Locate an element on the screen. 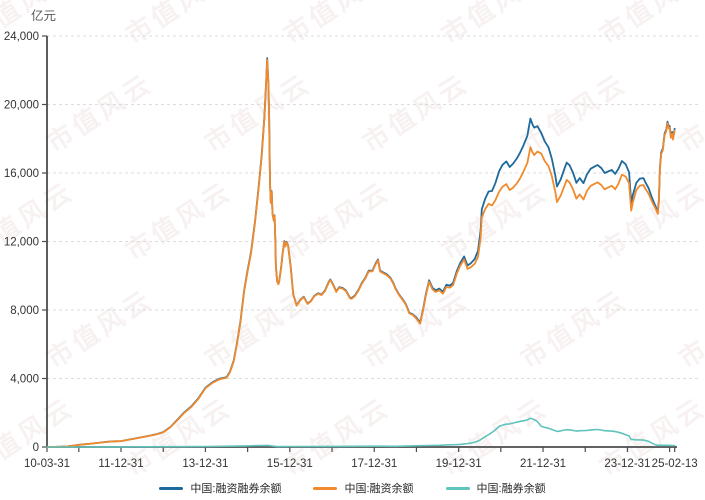  x-tick-label: 10-03-31 is located at coordinates (47, 464).